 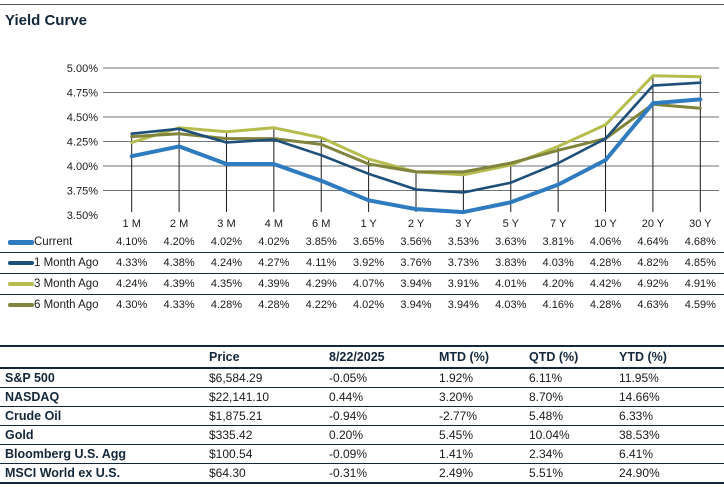 What do you see at coordinates (456, 454) in the screenshot?
I see `market-value-cell: 1.41%` at bounding box center [456, 454].